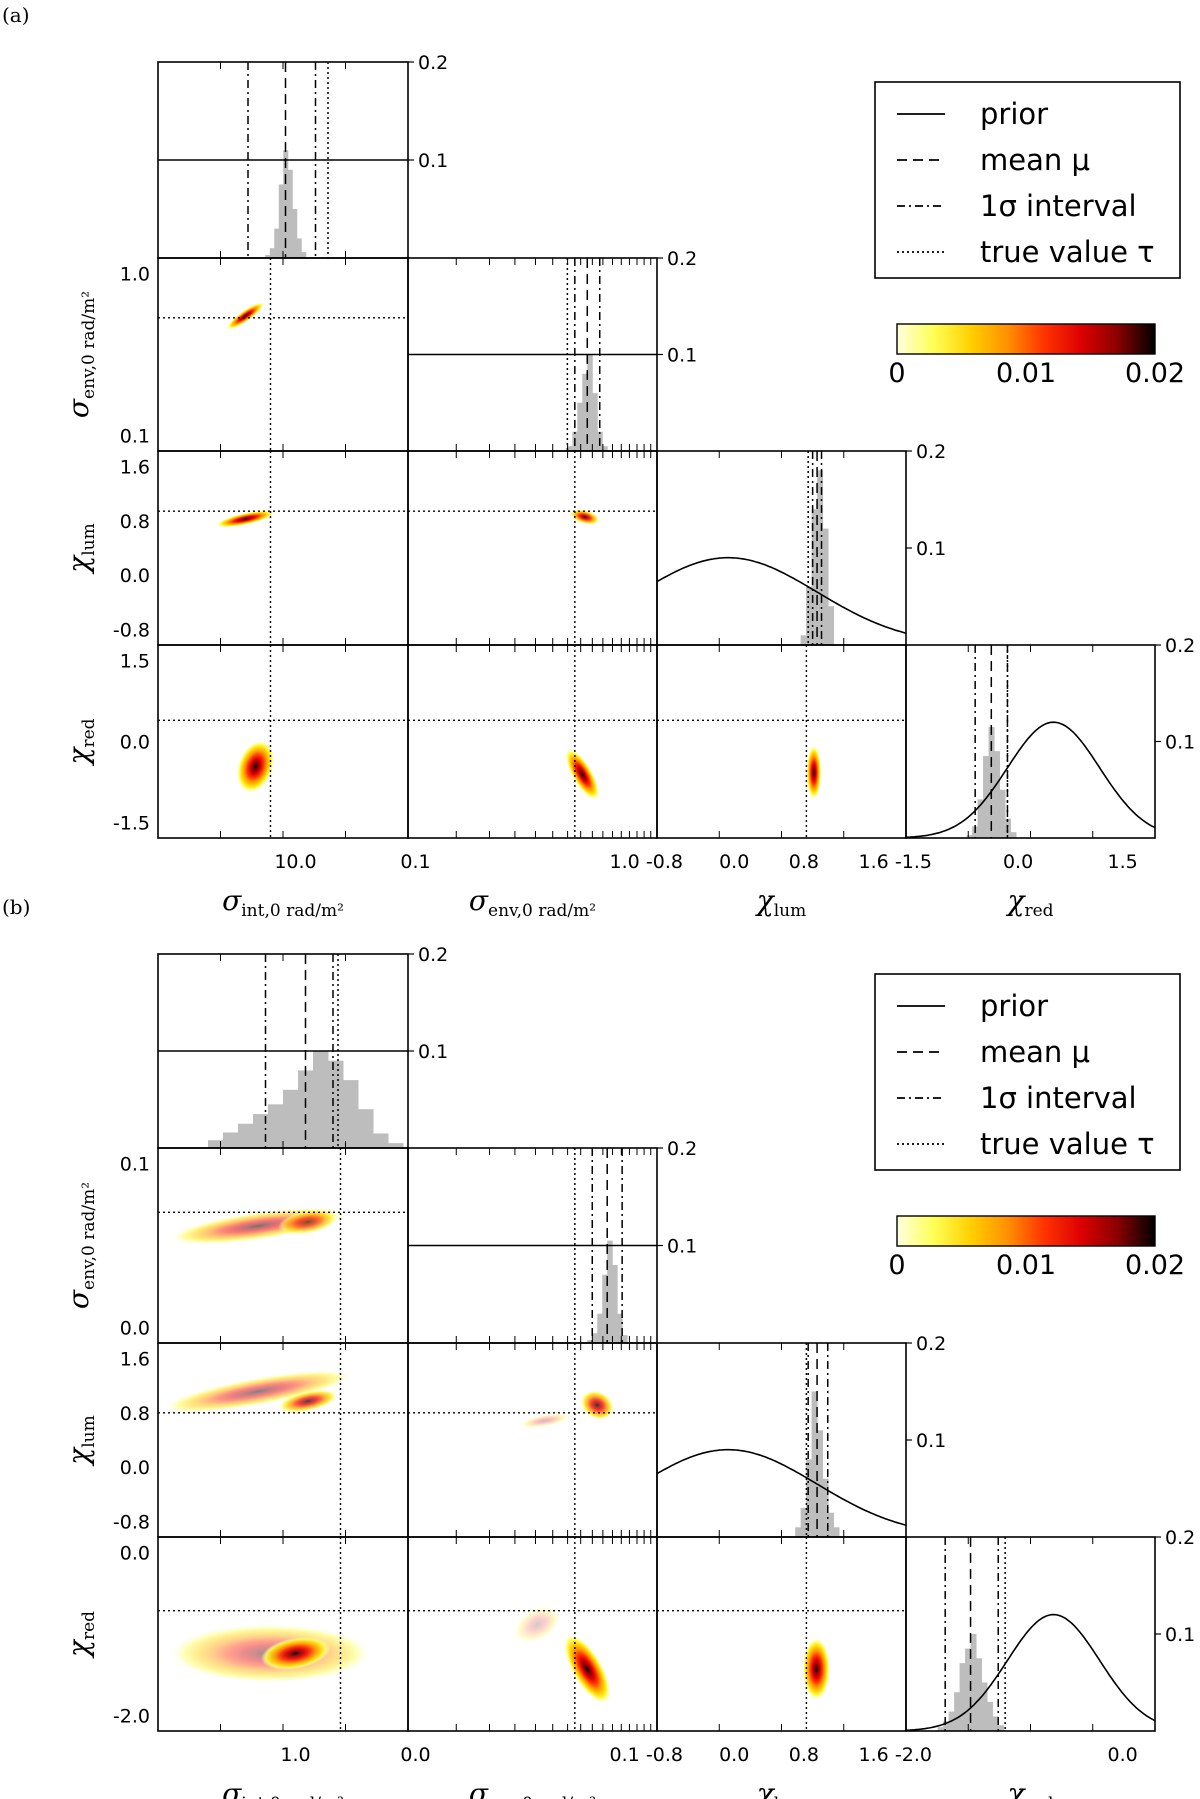 The height and width of the screenshot is (1799, 1200). Describe the element at coordinates (135, 522) in the screenshot. I see `y-tick-label: 0.8` at that location.